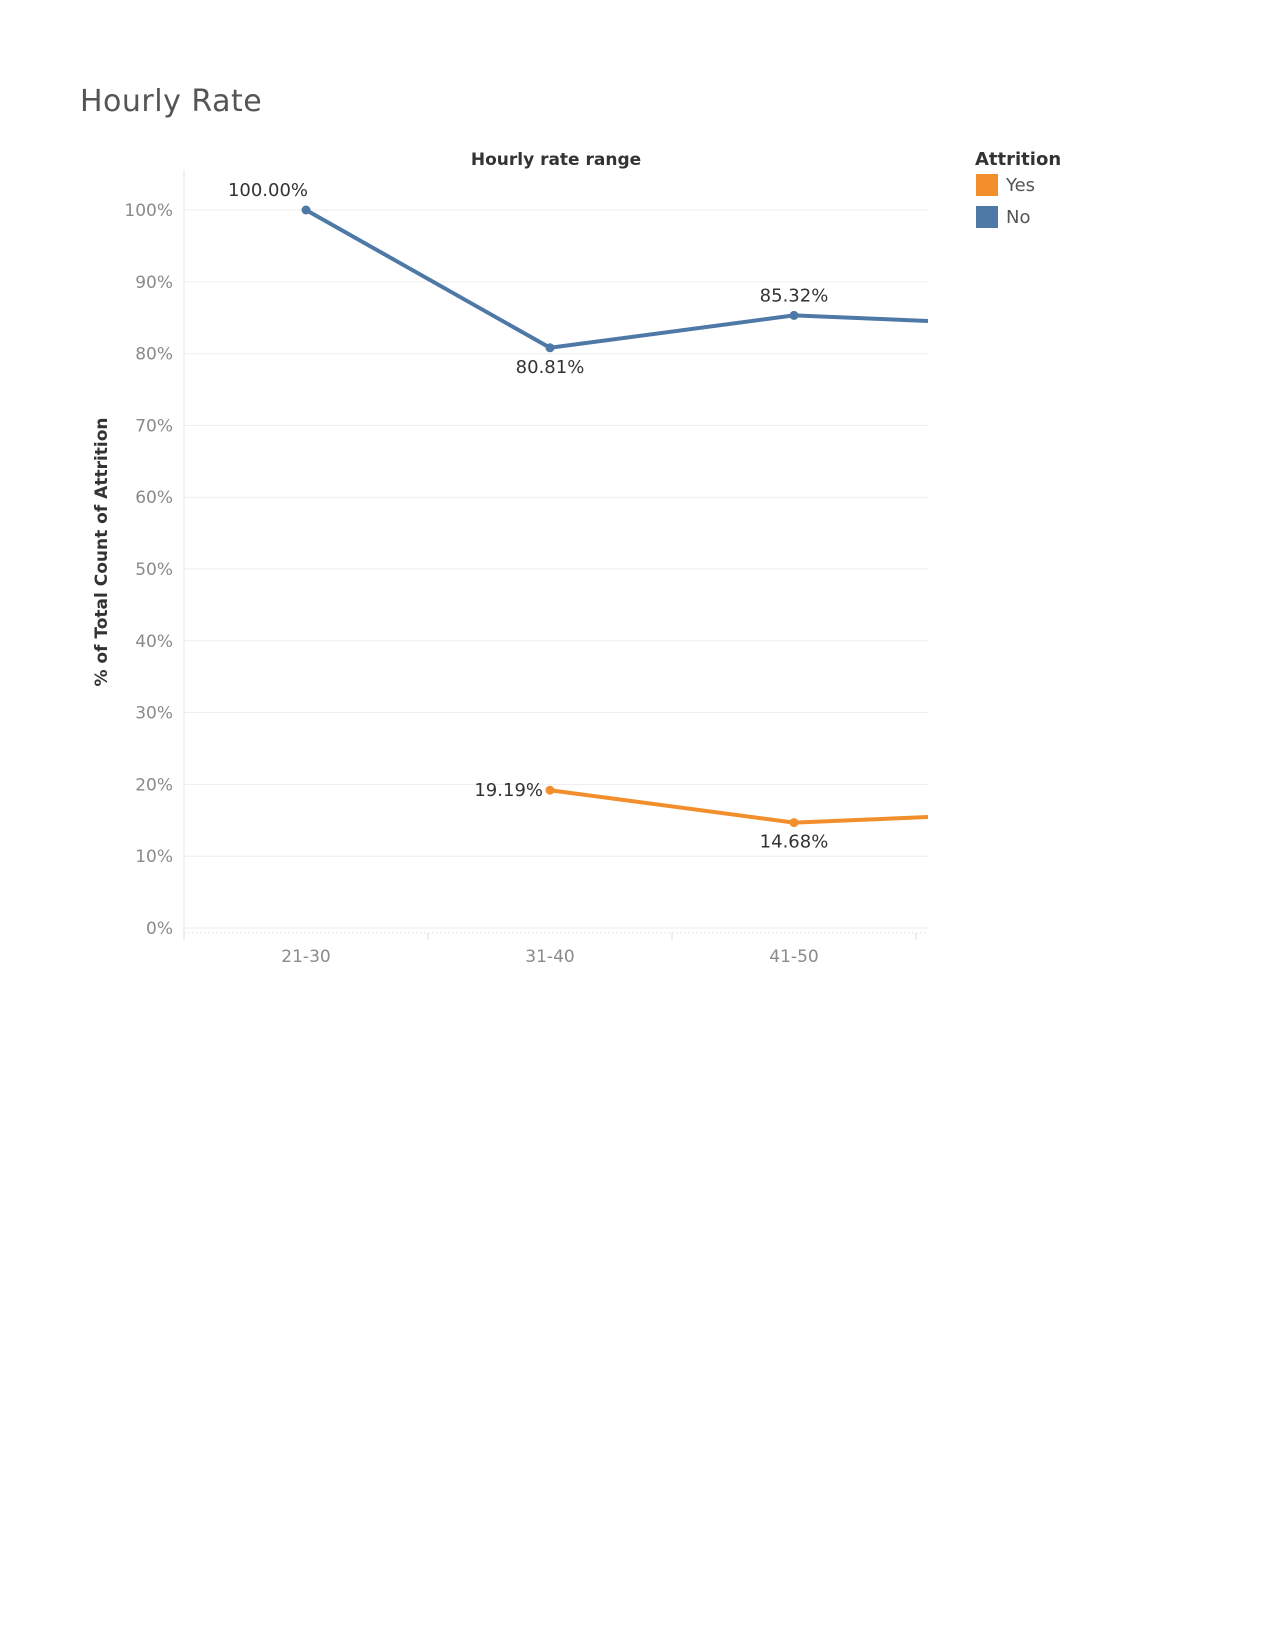  Describe the element at coordinates (154, 426) in the screenshot. I see `y-tick-label: 70%` at that location.